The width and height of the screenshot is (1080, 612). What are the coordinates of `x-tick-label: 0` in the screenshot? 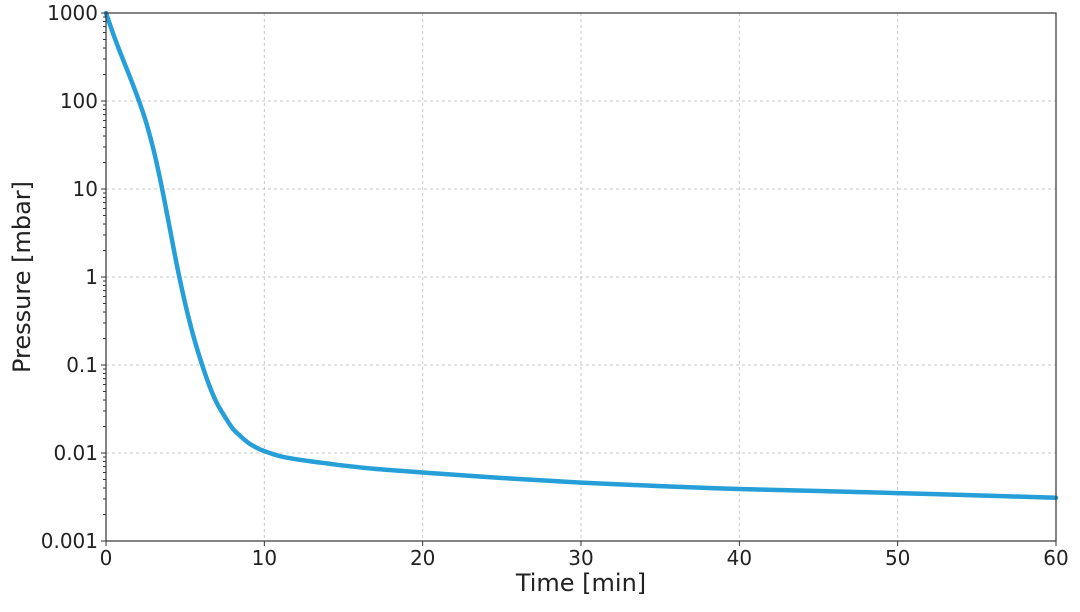 It's located at (106, 558).